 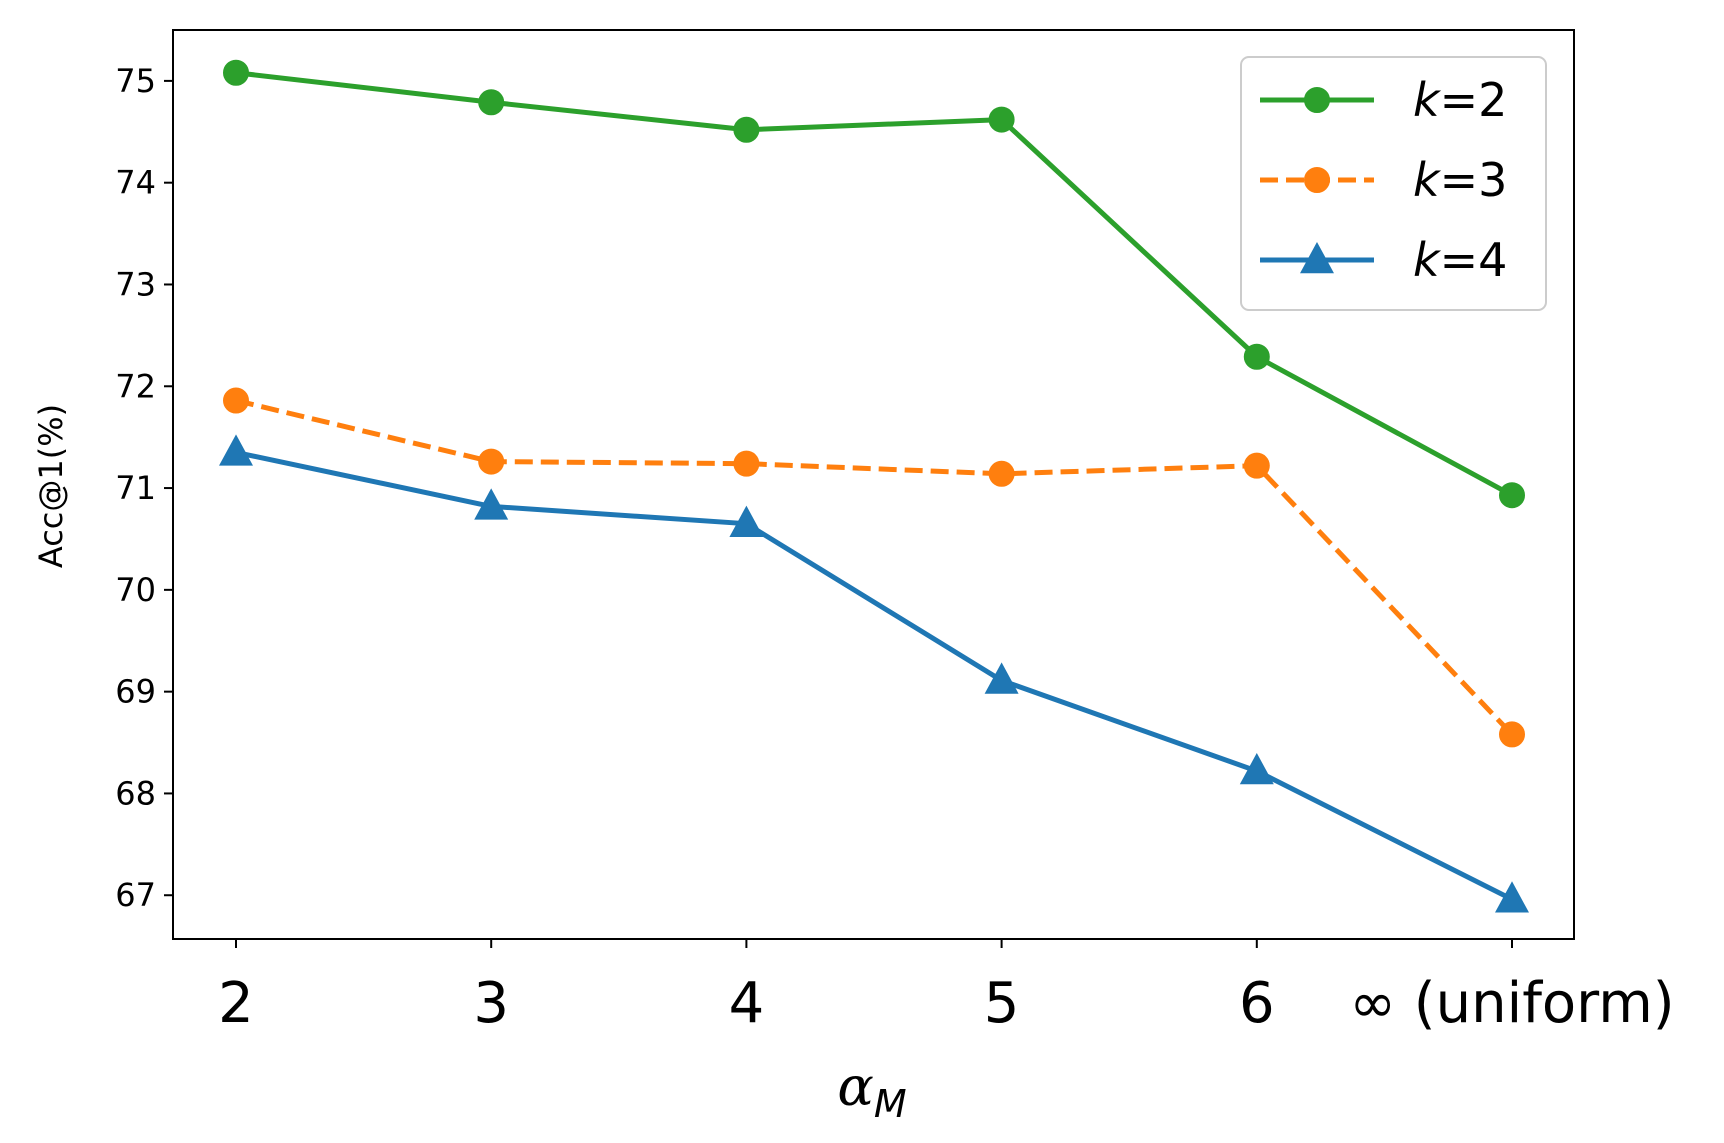 What do you see at coordinates (1383, 100) in the screenshot?
I see `legend-entry: k=2` at bounding box center [1383, 100].